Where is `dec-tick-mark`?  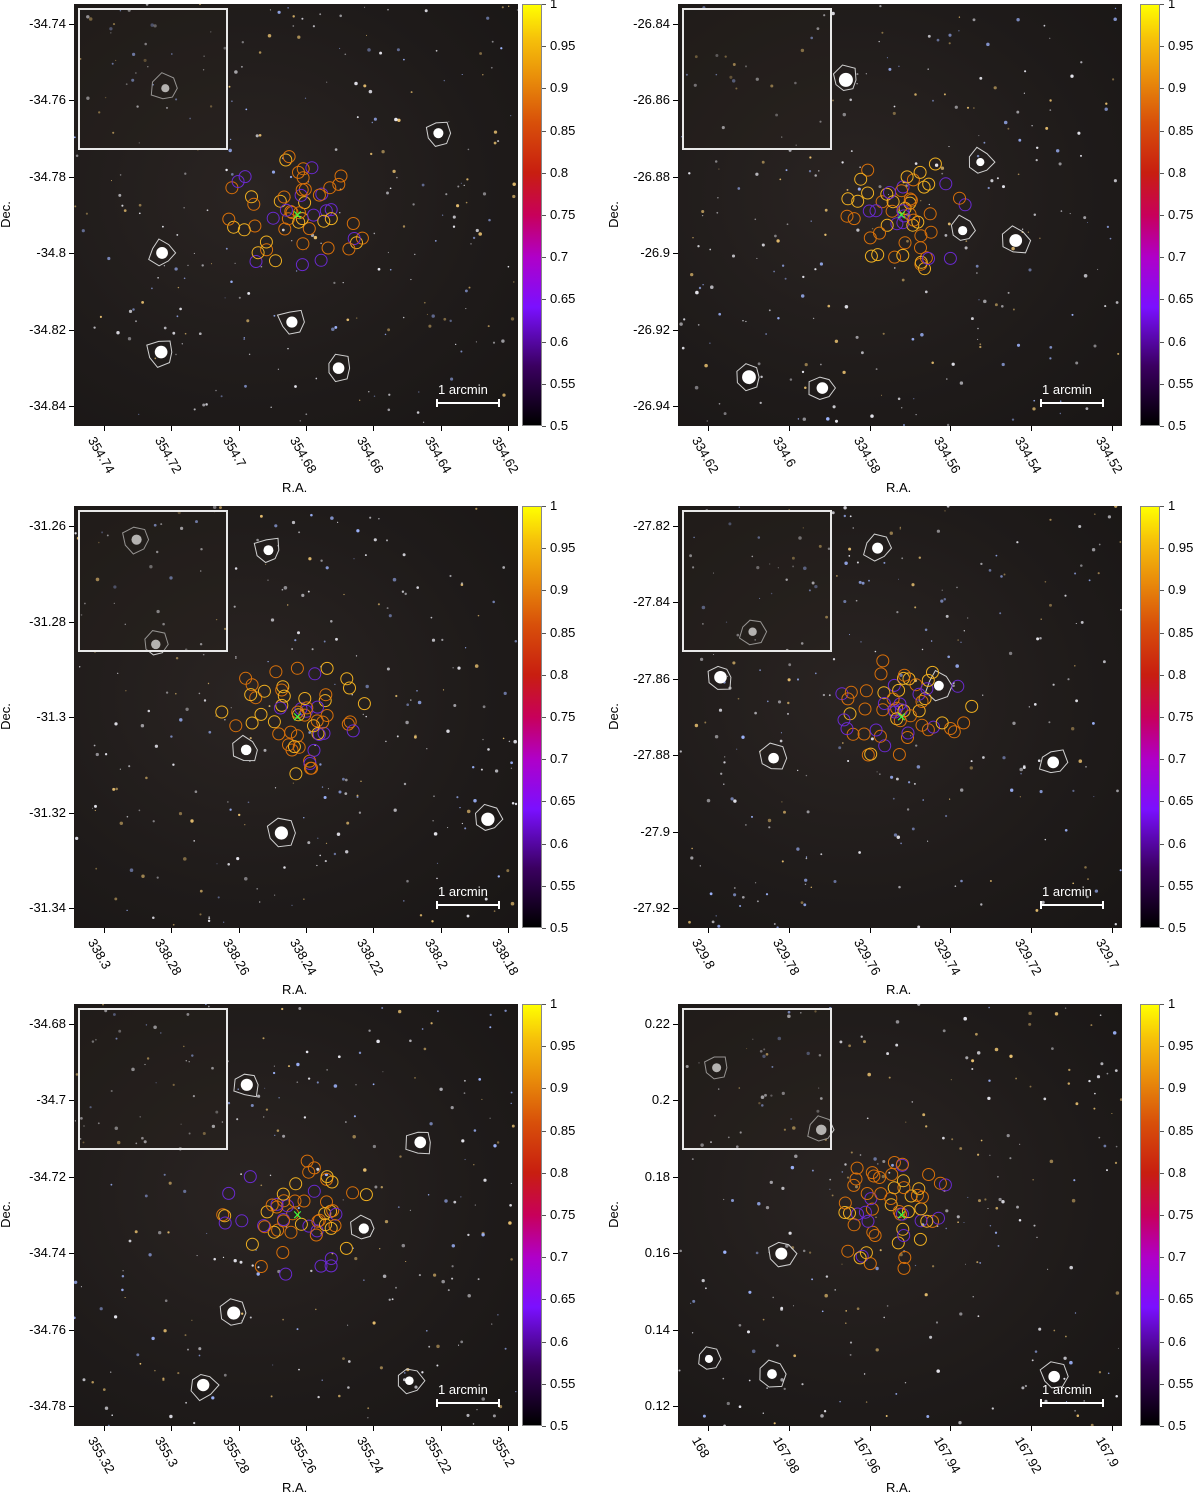 dec-tick-mark is located at coordinates (675, 330).